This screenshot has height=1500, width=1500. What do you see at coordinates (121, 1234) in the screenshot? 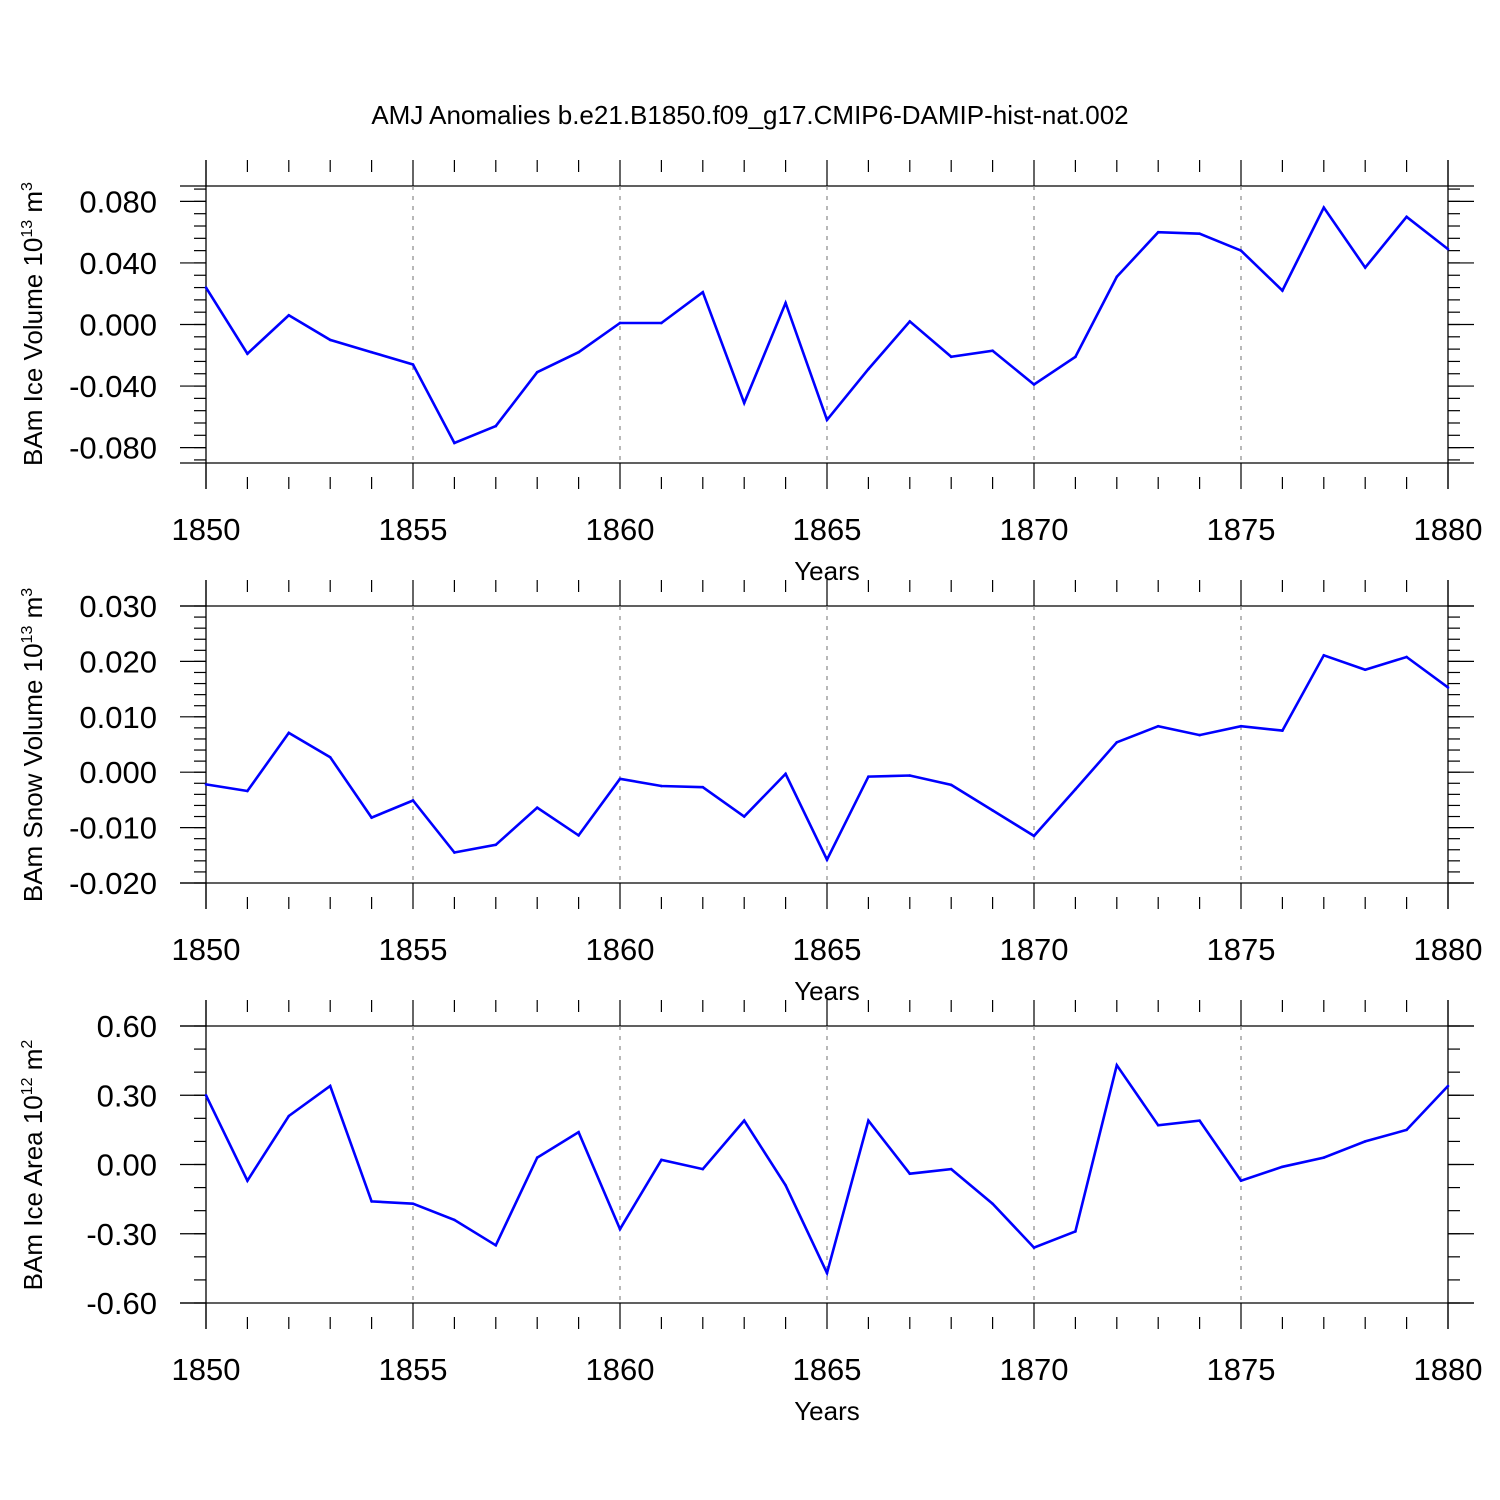
I see `y-tick-label: -0.30` at bounding box center [121, 1234].